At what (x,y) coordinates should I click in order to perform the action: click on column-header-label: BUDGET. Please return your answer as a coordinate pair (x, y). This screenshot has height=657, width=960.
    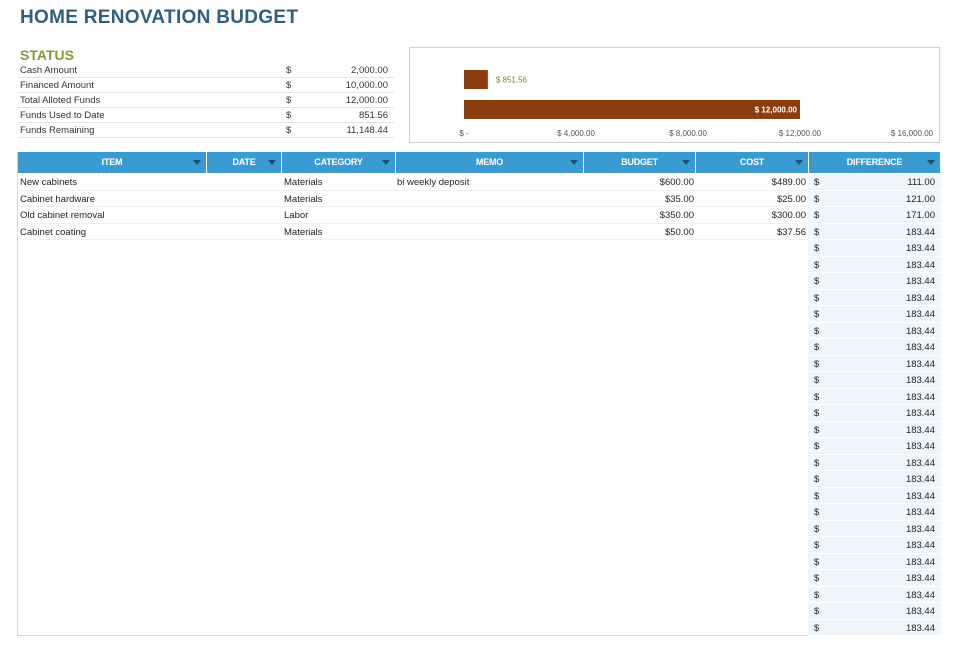
    Looking at the image, I should click on (639, 162).